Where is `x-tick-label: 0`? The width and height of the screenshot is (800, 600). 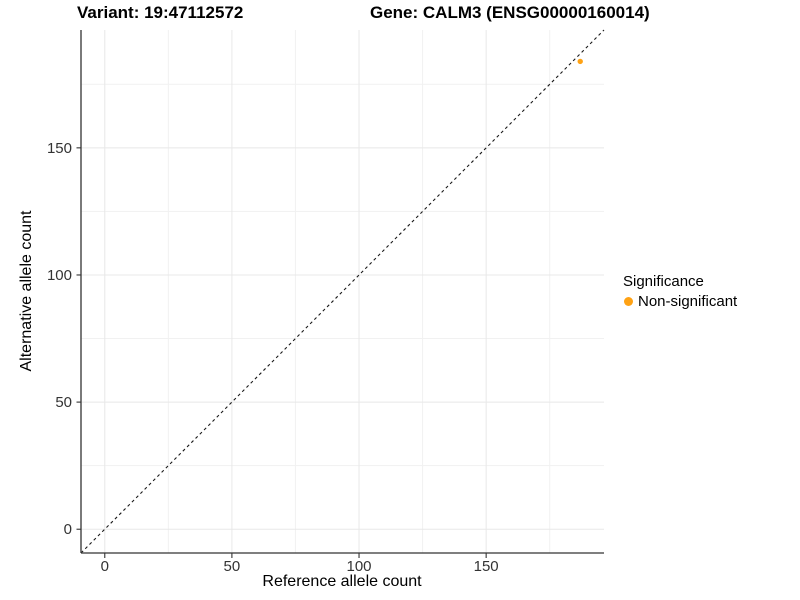
x-tick-label: 0 is located at coordinates (105, 566).